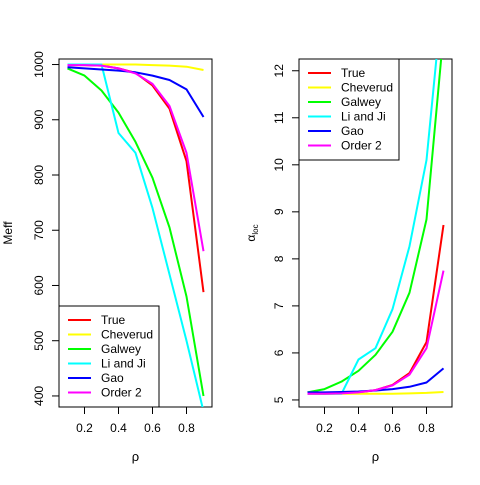 The image size is (480, 485). What do you see at coordinates (279, 305) in the screenshot?
I see `y-tick-label: 7` at bounding box center [279, 305].